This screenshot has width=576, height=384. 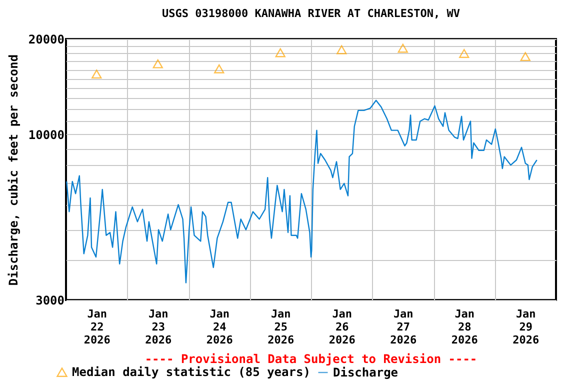 I want to click on x-tick-label: Jan 26 2026, so click(x=342, y=327).